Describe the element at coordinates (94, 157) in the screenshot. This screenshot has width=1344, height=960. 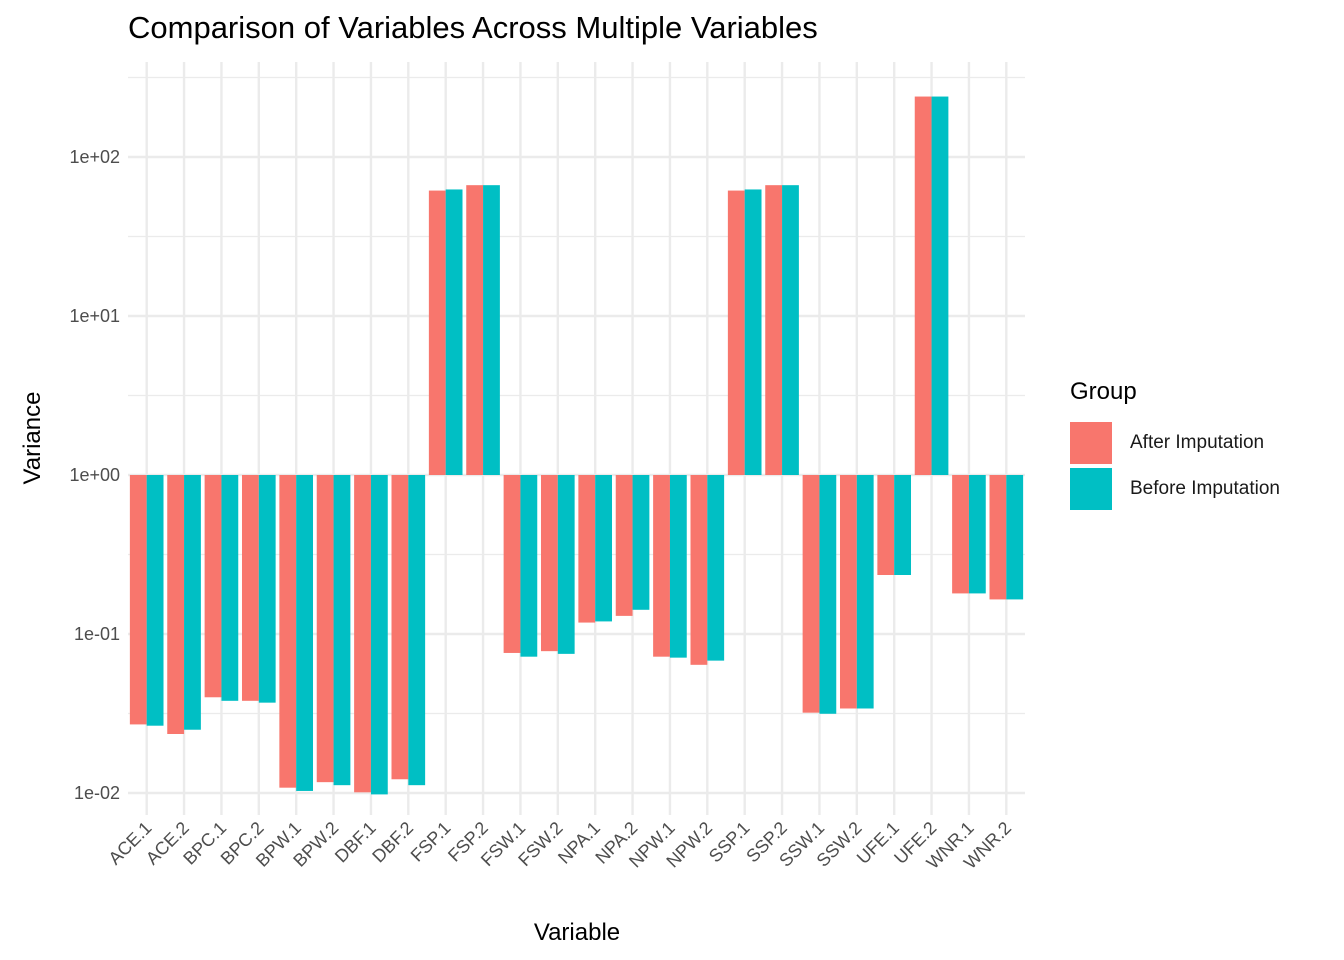
I see `y-tick-label: 1e+02` at that location.